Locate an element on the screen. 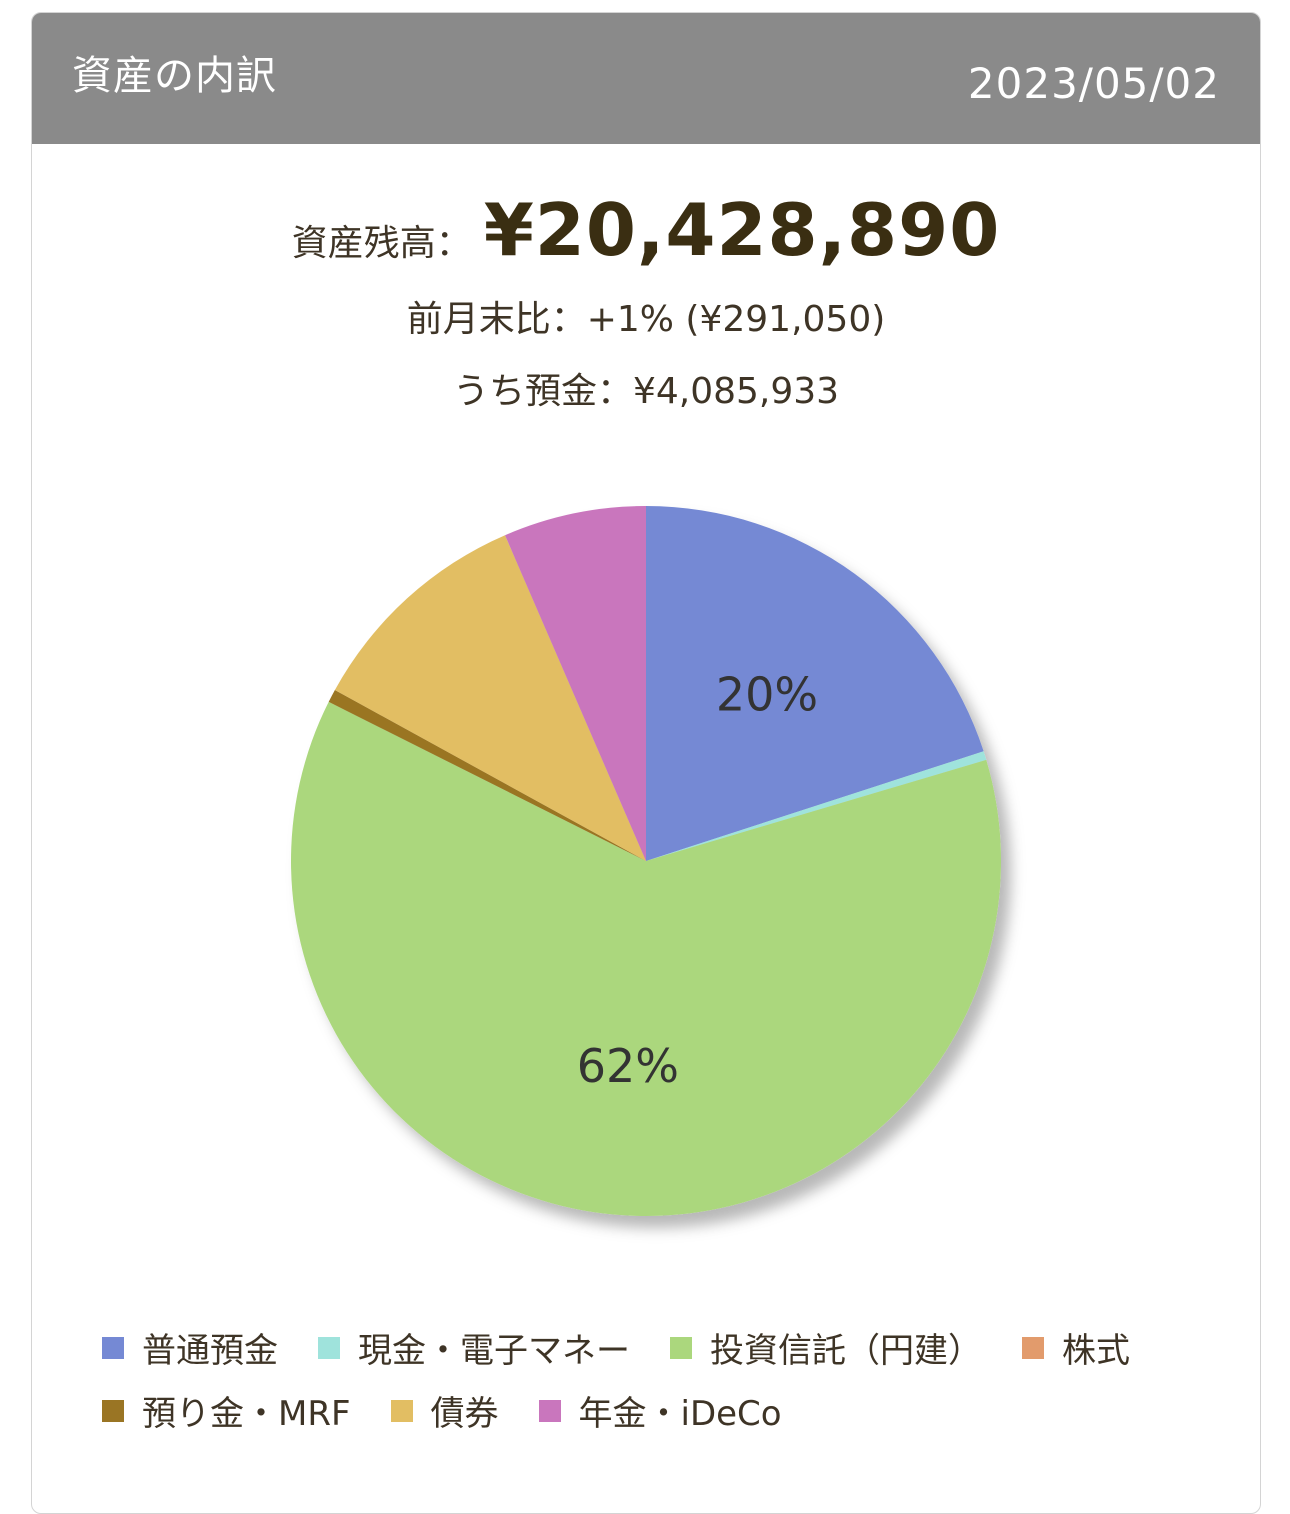  legend-label: 現金・電子マネー is located at coordinates (494, 1351).